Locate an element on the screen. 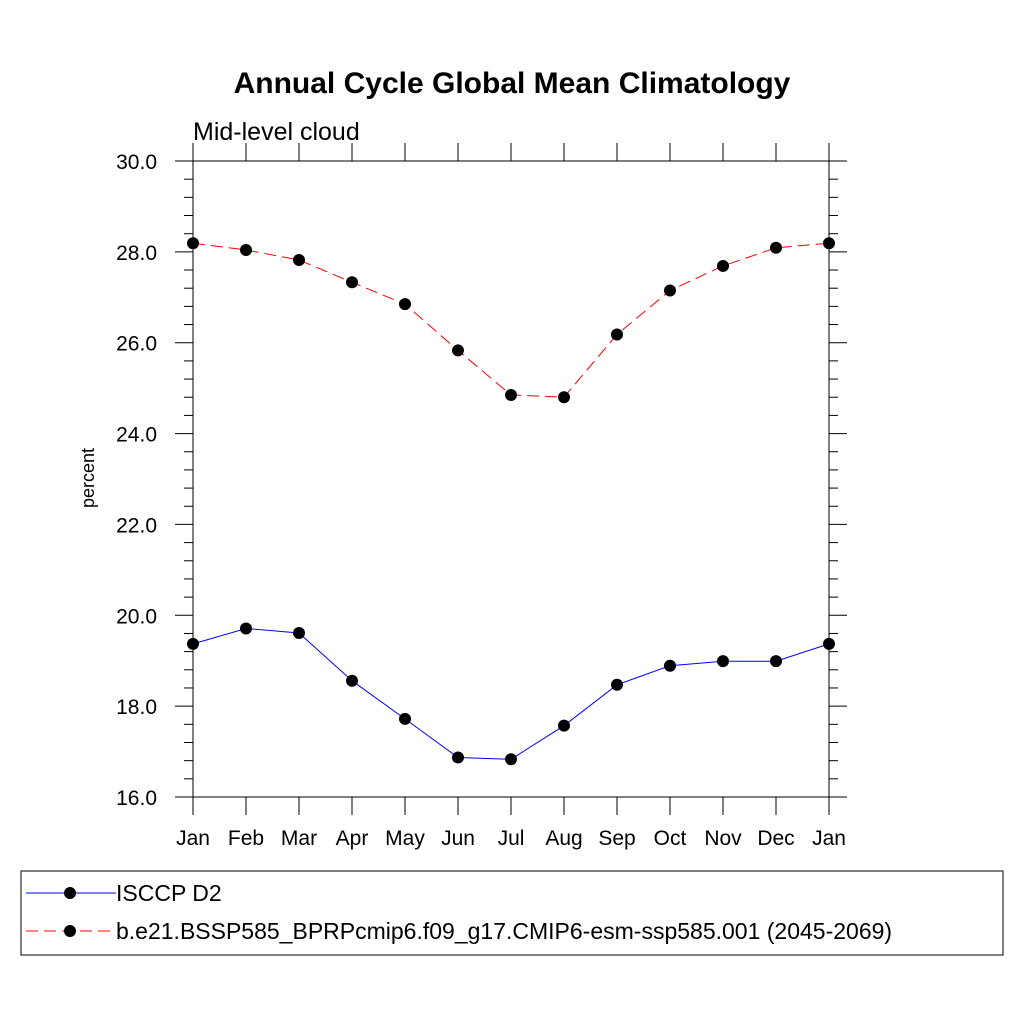 This screenshot has width=1024, height=1024. y-axis-label: percent is located at coordinates (88, 478).